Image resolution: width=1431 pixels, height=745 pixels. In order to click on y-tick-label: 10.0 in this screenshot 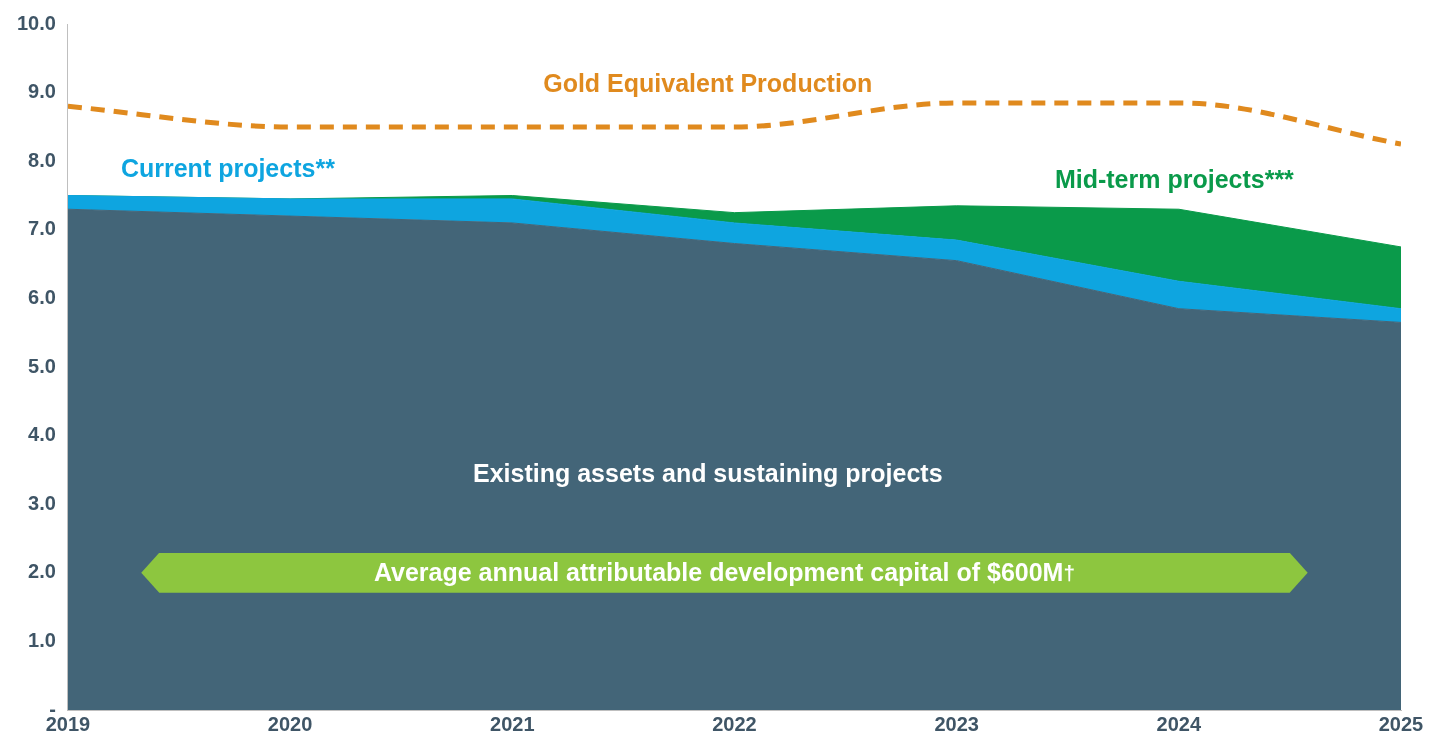, I will do `click(36, 22)`.